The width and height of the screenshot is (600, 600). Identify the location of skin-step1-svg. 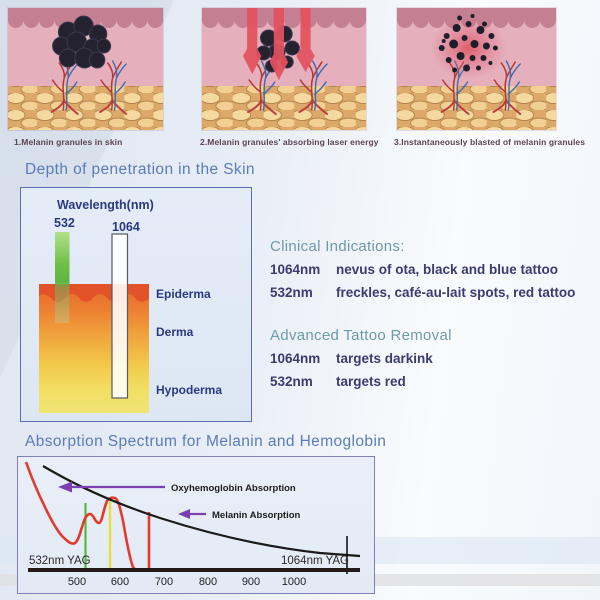
(85, 69).